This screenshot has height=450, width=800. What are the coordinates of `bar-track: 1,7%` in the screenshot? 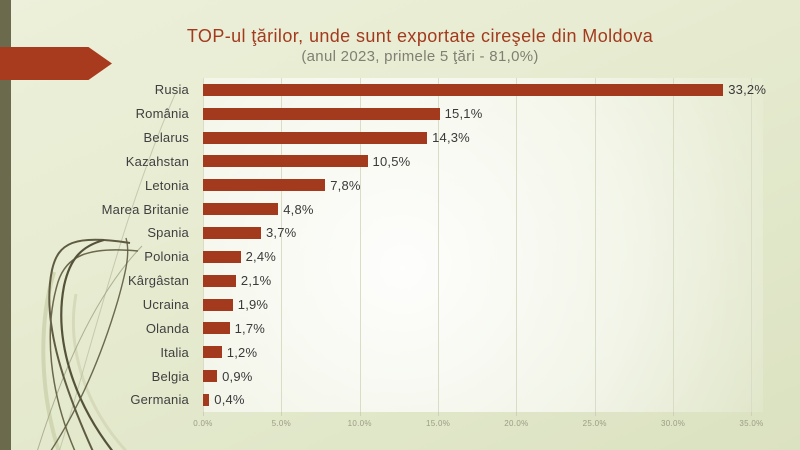 It's located at (484, 328).